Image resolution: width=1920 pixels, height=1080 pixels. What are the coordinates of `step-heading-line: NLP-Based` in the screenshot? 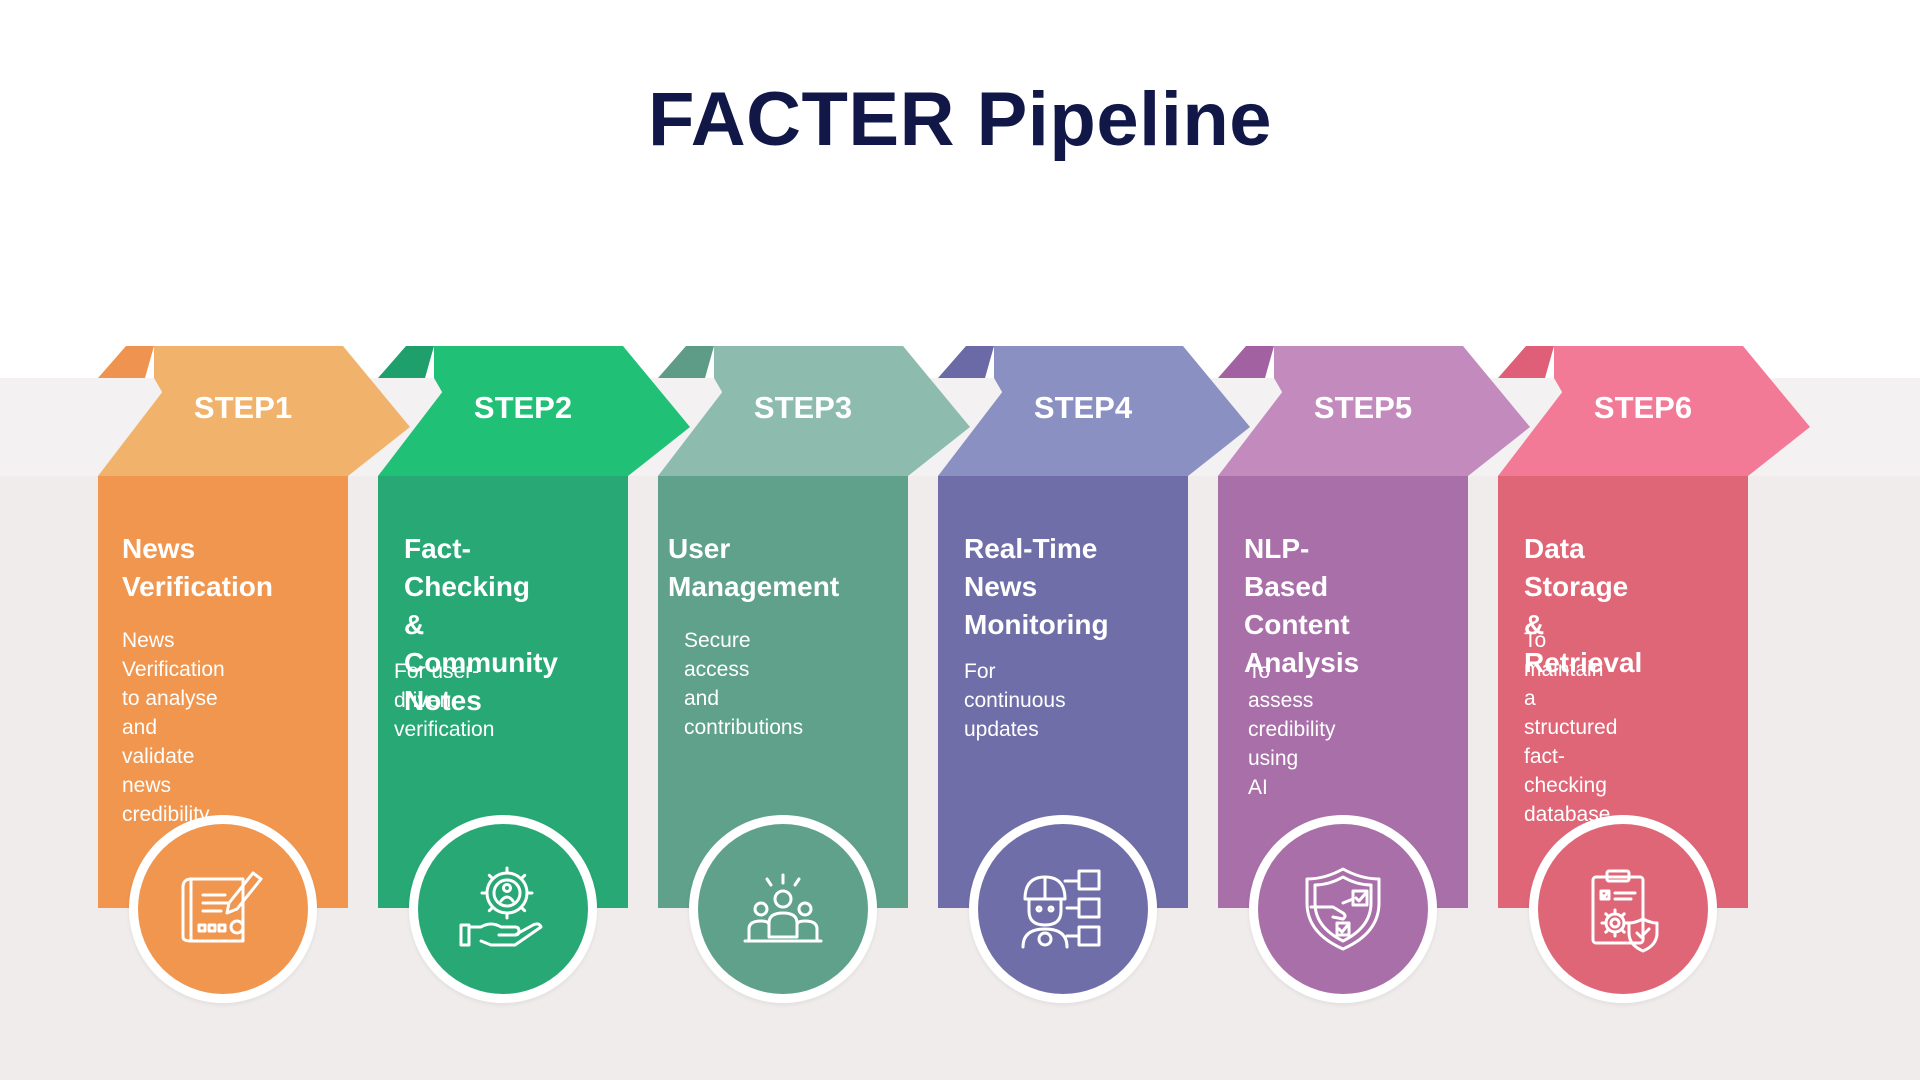 It's located at (1286, 567).